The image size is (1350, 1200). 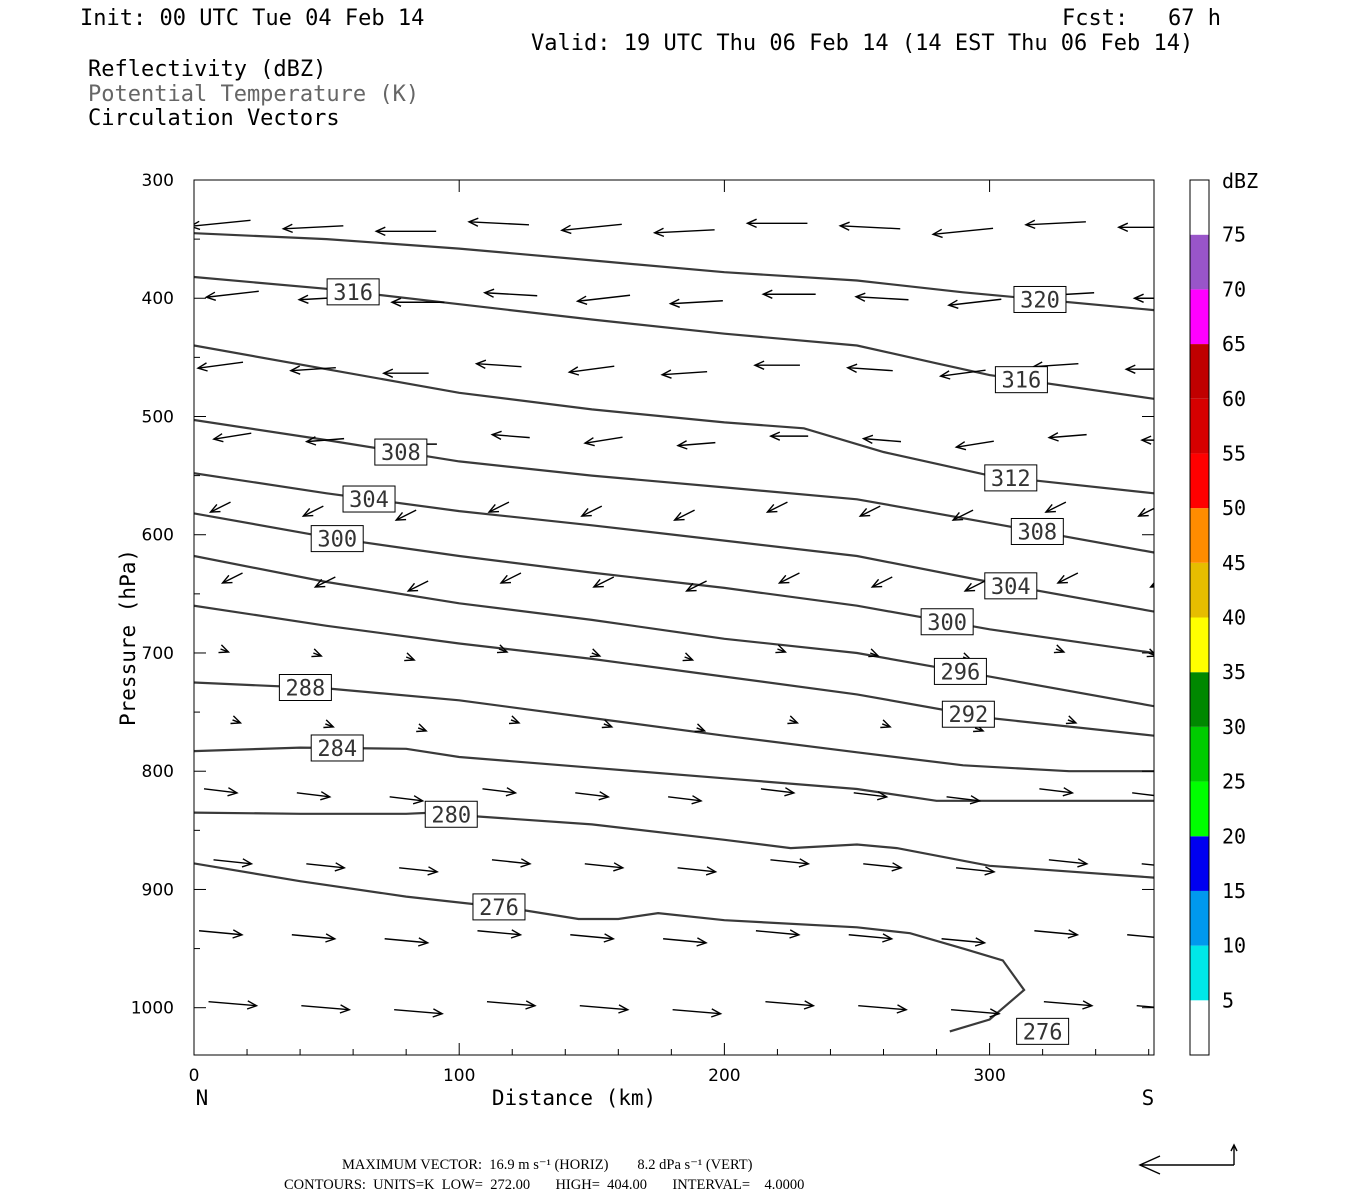 What do you see at coordinates (451, 815) in the screenshot?
I see `isentrope-label-280: 280` at bounding box center [451, 815].